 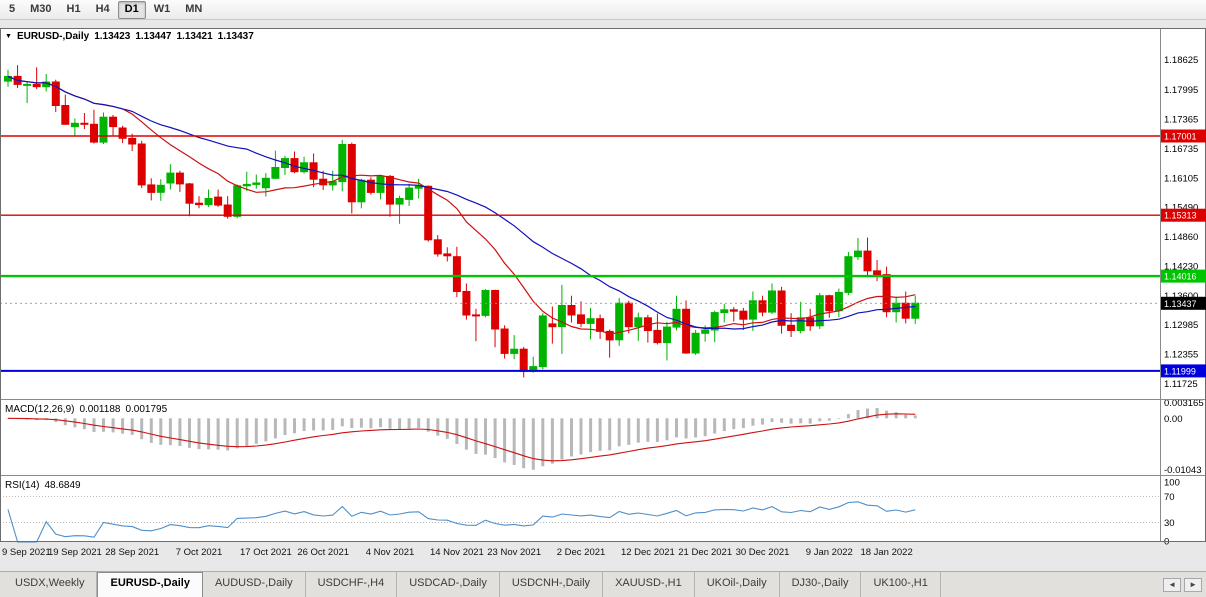 I want to click on chart-tab-dj30-daily: DJ30-,Daily, so click(x=821, y=584).